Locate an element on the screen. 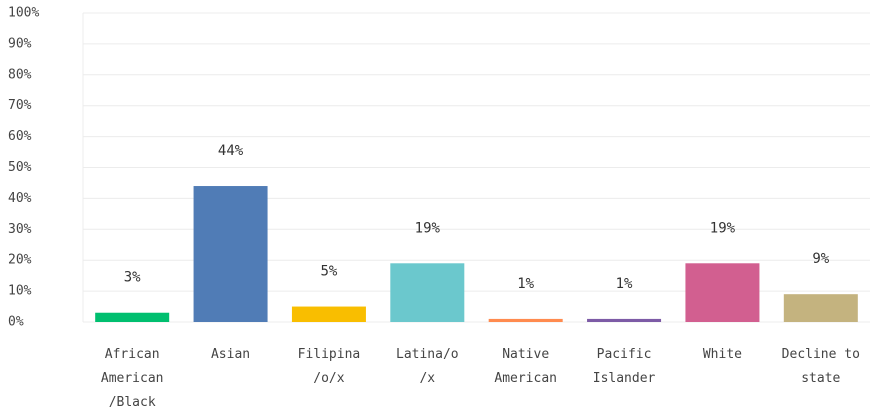 This screenshot has height=414, width=878. value-label: 9% is located at coordinates (820, 259).